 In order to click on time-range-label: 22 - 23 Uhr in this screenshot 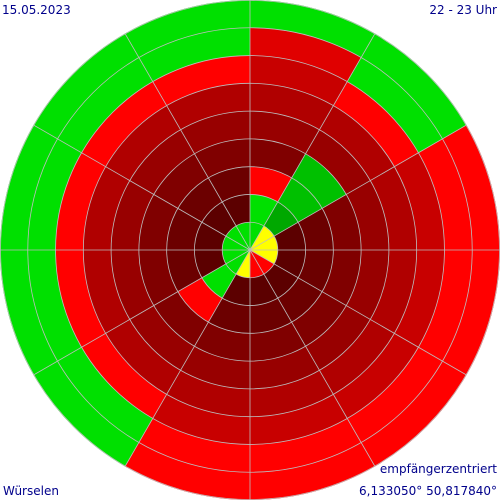, I will do `click(463, 10)`.